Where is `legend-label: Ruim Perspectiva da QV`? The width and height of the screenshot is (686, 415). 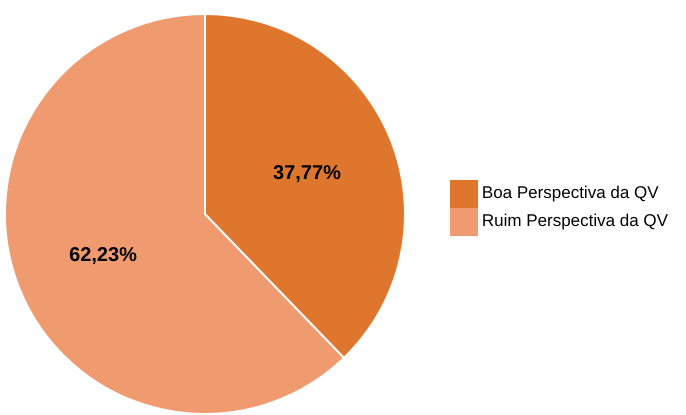 legend-label: Ruim Perspectiva da QV is located at coordinates (575, 220).